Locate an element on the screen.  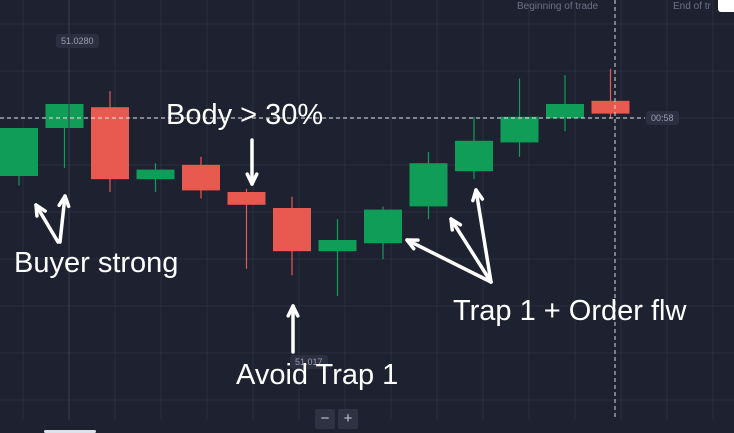
window-corner-icon is located at coordinates (726, 6).